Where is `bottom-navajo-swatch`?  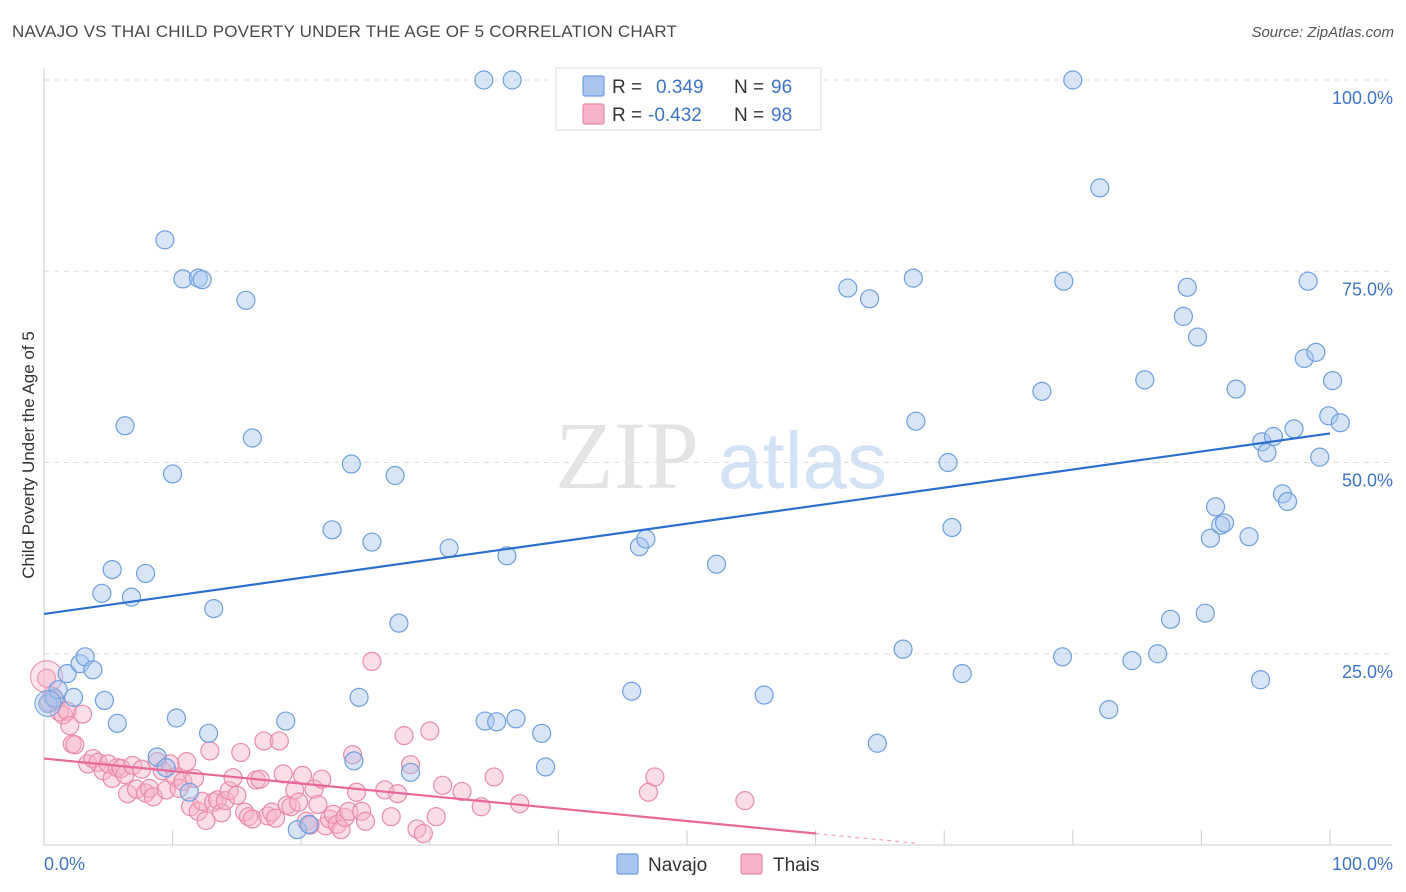 bottom-navajo-swatch is located at coordinates (627, 864).